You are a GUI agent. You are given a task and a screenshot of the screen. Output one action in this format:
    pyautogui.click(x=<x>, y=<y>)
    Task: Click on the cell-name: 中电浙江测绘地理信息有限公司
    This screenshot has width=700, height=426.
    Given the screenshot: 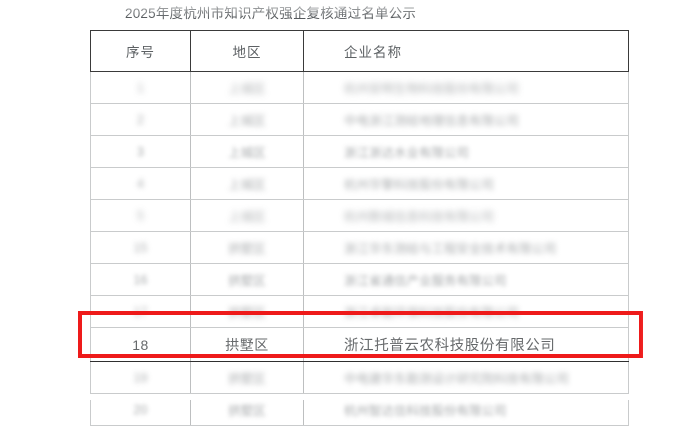 What is the action you would take?
    pyautogui.click(x=466, y=119)
    